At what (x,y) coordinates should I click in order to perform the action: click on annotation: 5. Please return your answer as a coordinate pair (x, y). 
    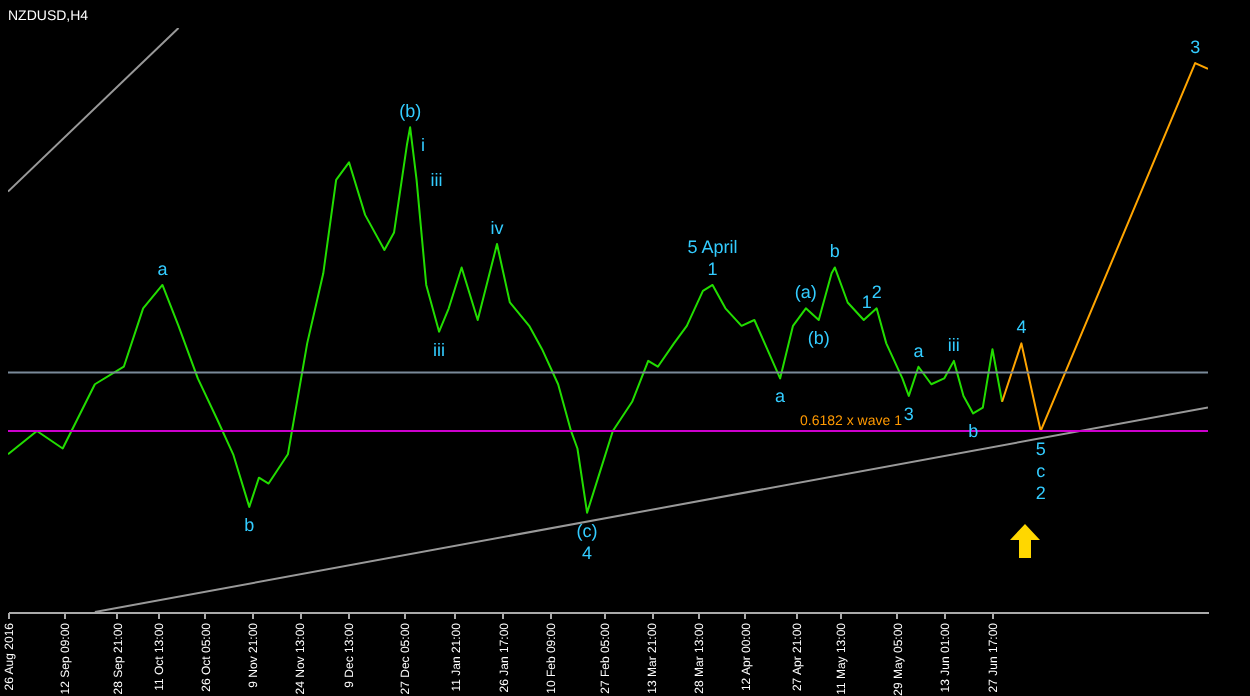
    Looking at the image, I should click on (1040, 448).